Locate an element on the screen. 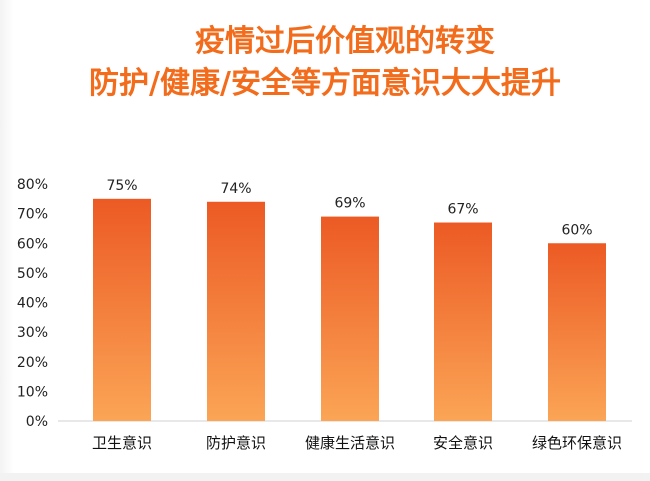  y-tick-label: 70% is located at coordinates (32, 215).